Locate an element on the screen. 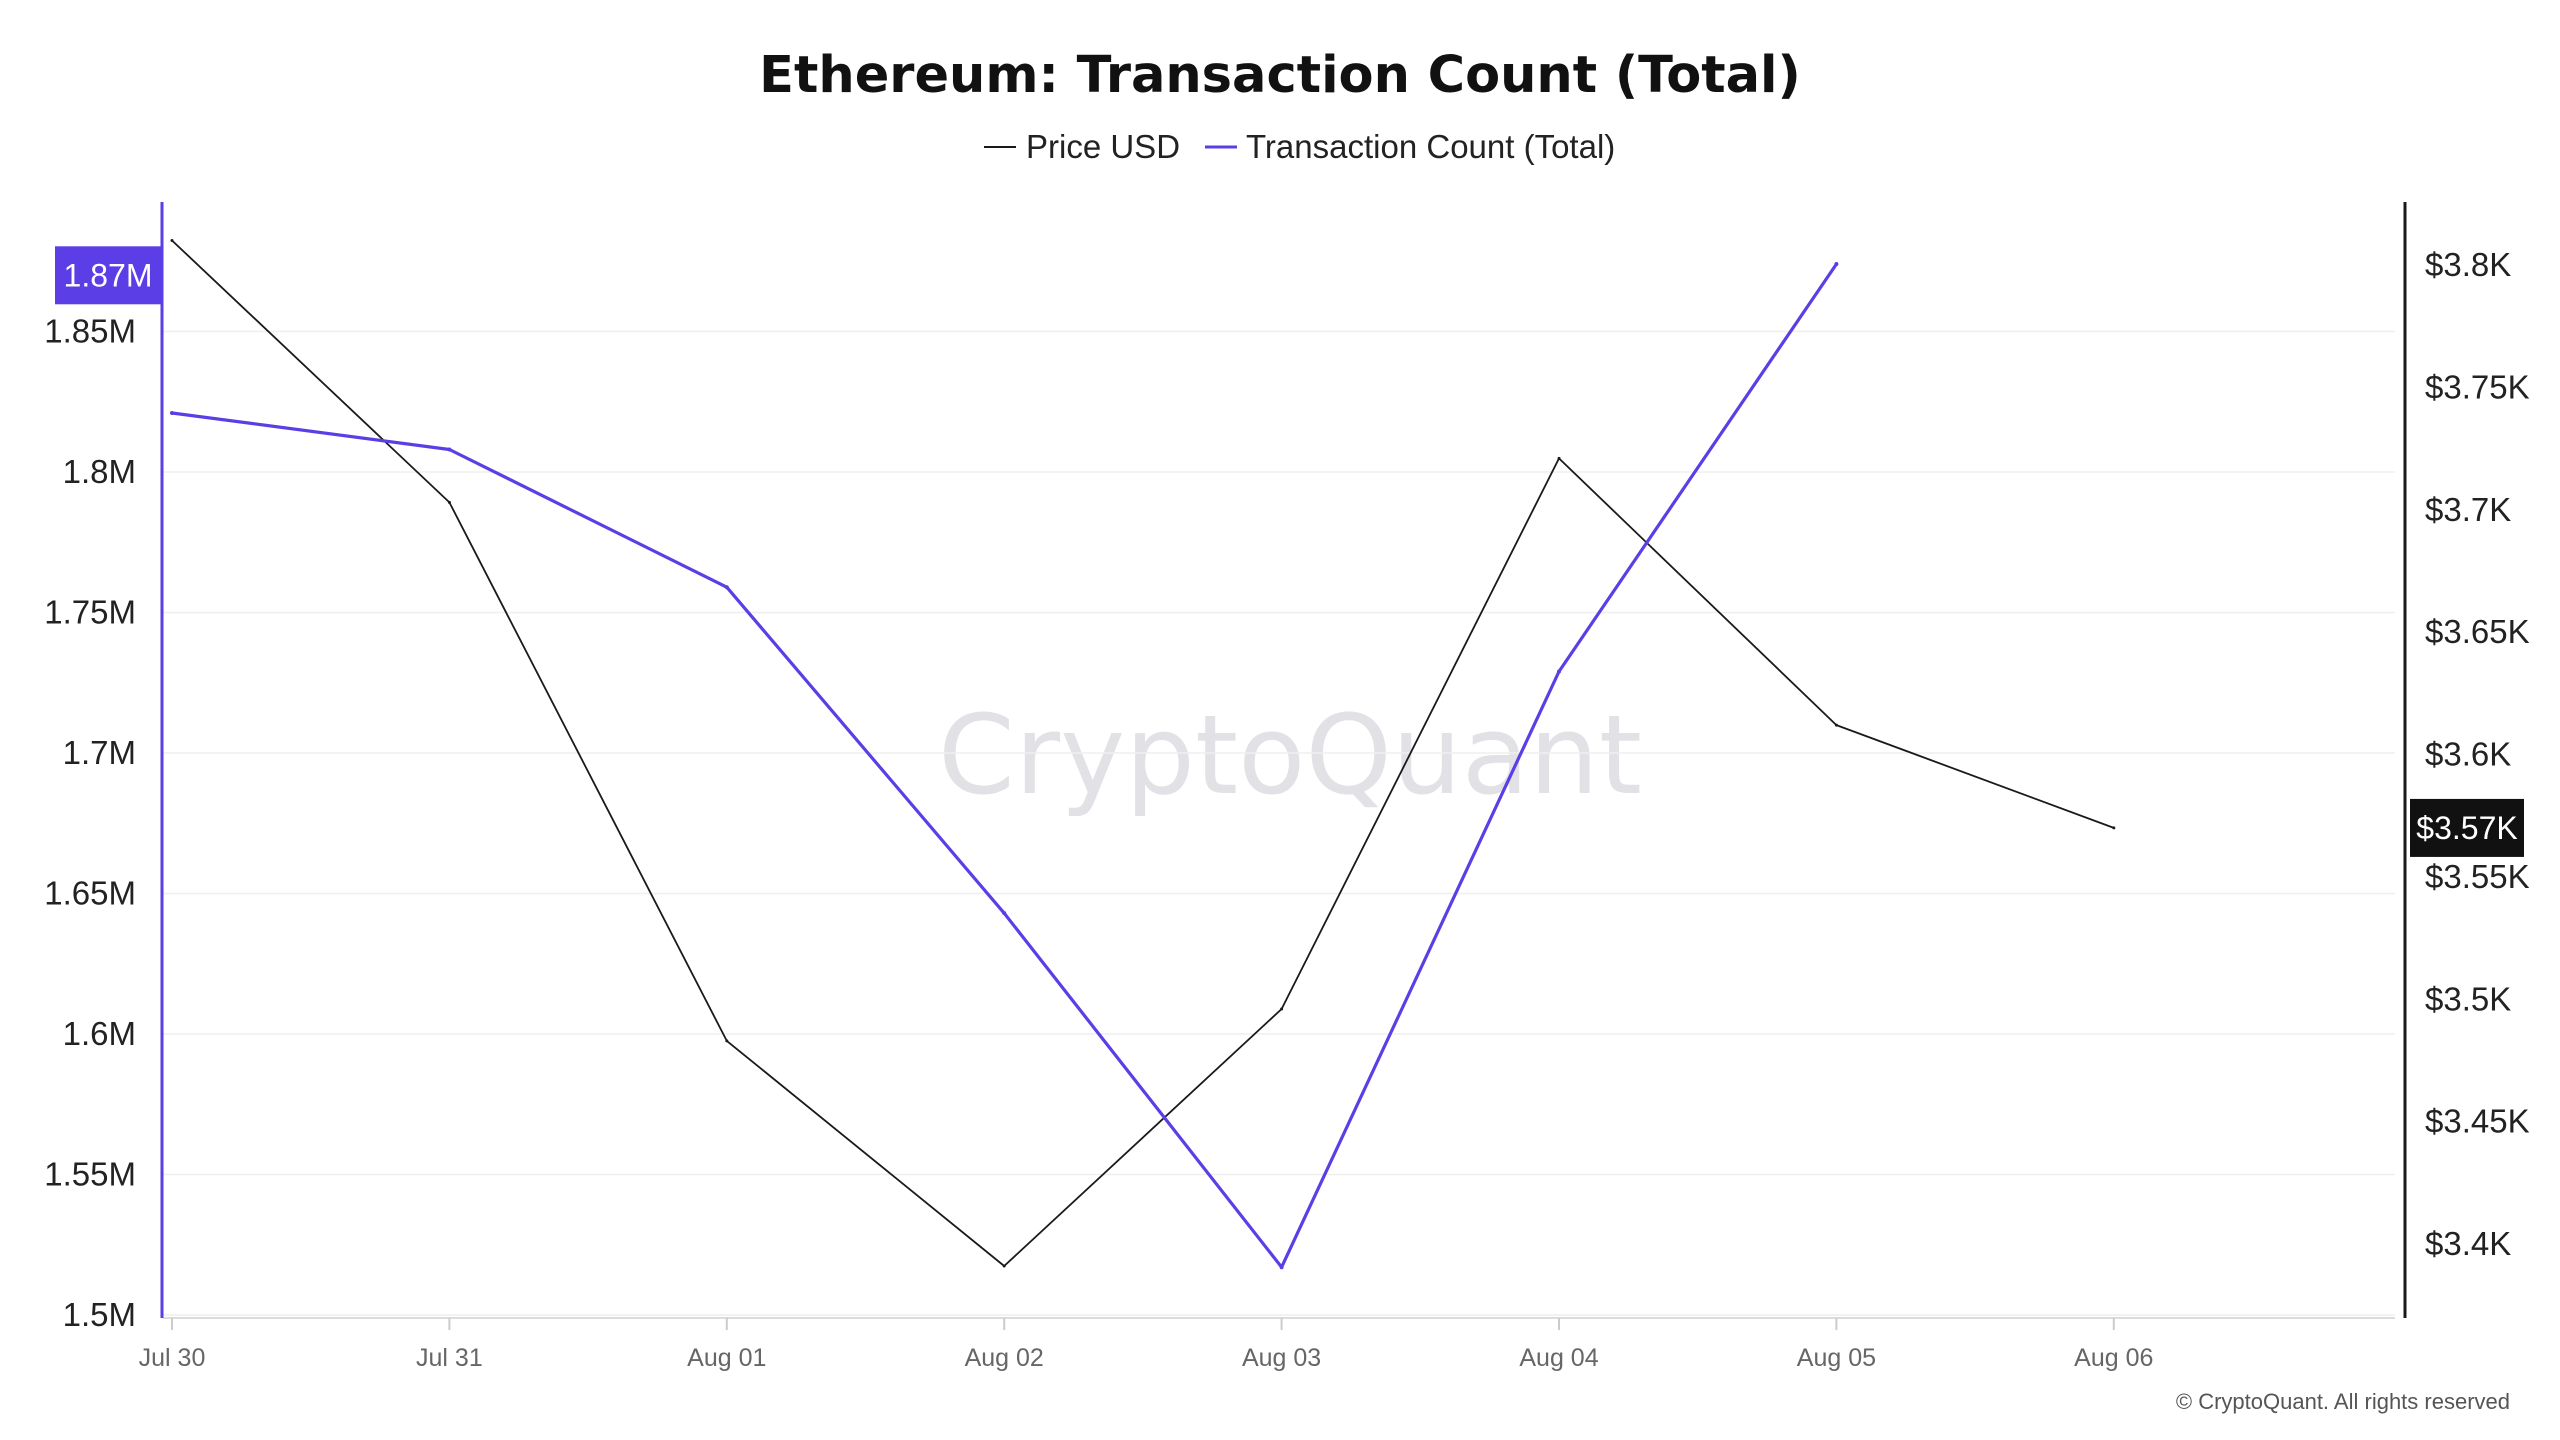 This screenshot has width=2560, height=1440. right-axis-tick-label: $3.65K is located at coordinates (2477, 631).